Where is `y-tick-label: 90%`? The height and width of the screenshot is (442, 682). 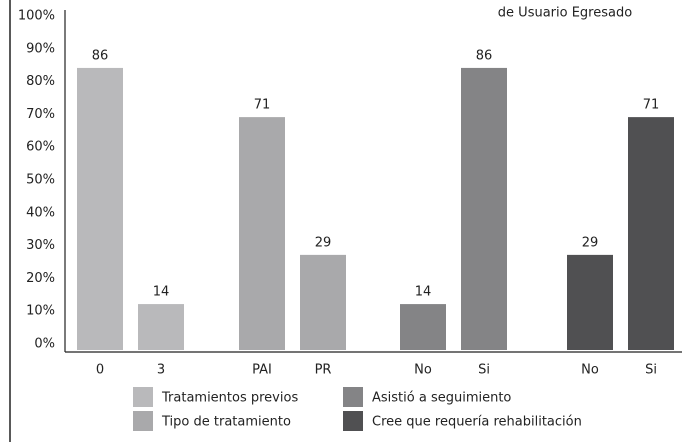 y-tick-label: 90% is located at coordinates (40, 48).